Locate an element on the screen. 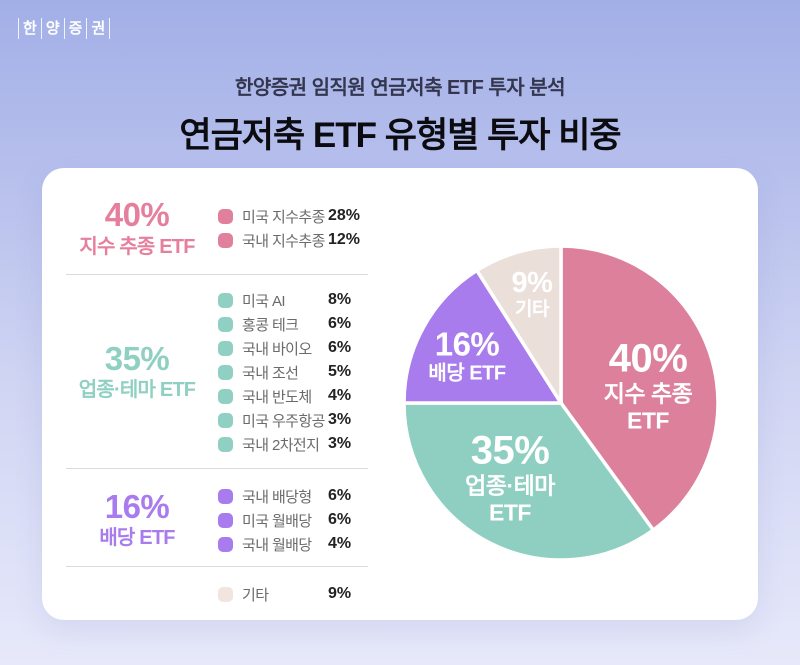 Image resolution: width=800 pixels, height=665 pixels. item-label: 국내 조선 is located at coordinates (270, 373).